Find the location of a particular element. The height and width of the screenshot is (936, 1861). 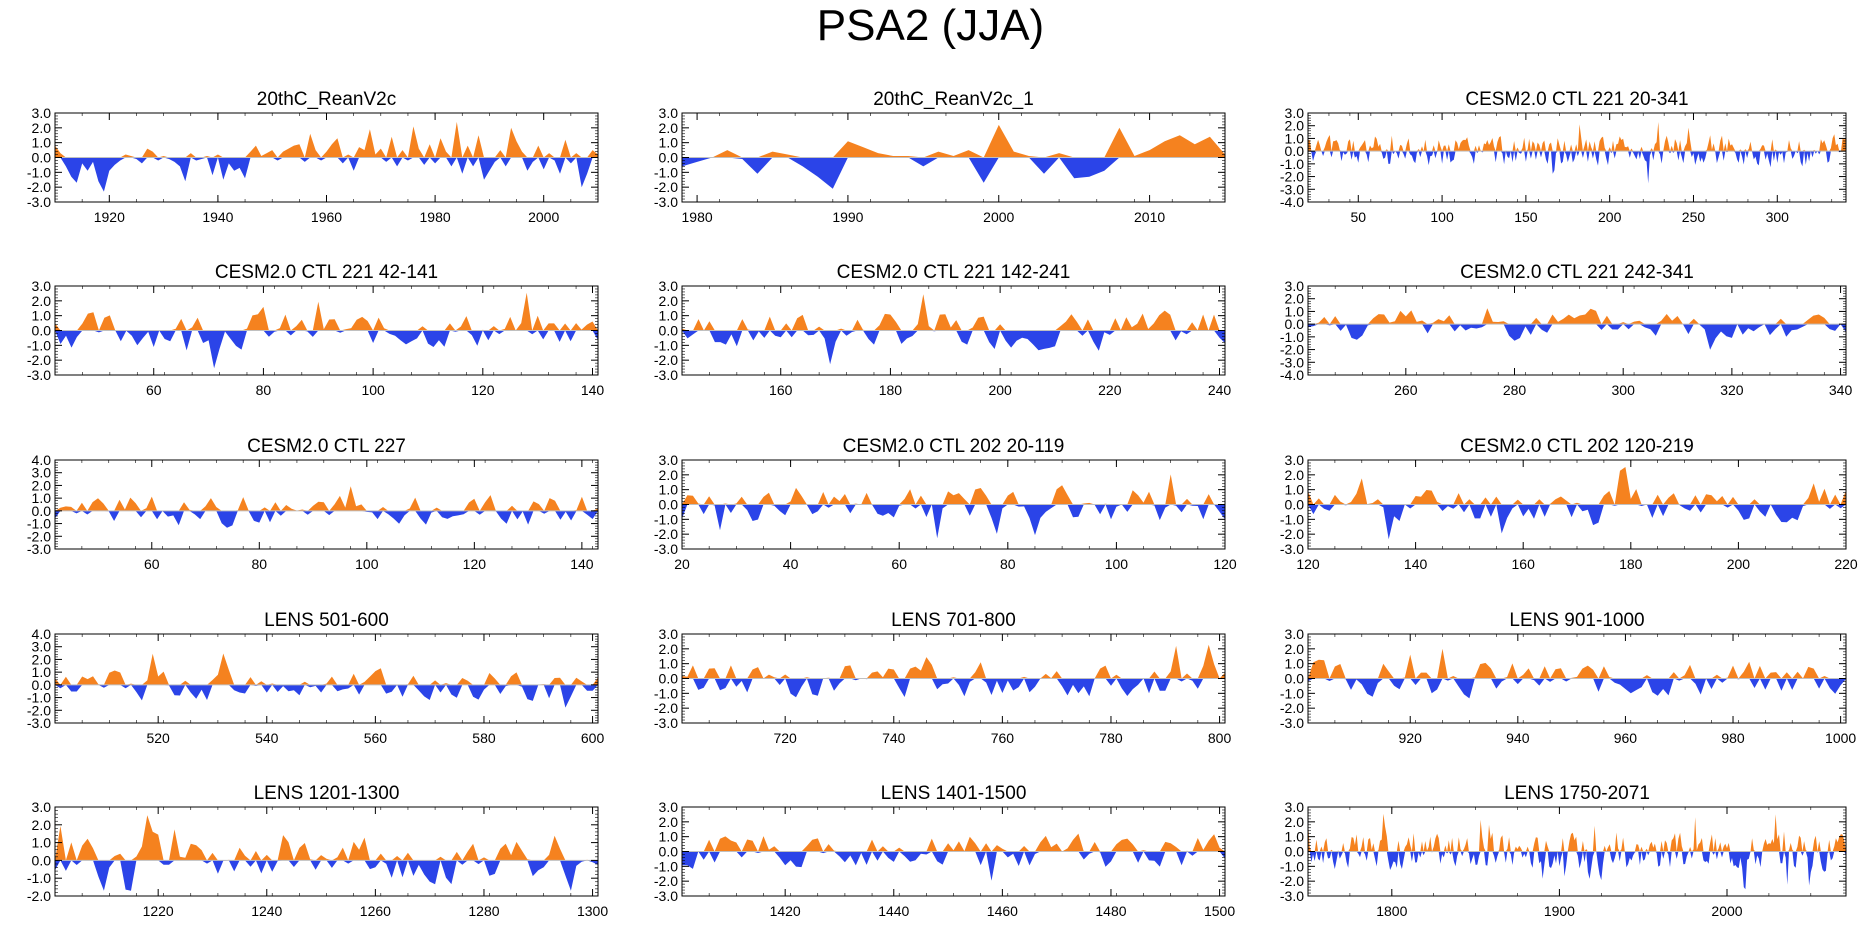

x-tick-label: 1940 is located at coordinates (217, 217).